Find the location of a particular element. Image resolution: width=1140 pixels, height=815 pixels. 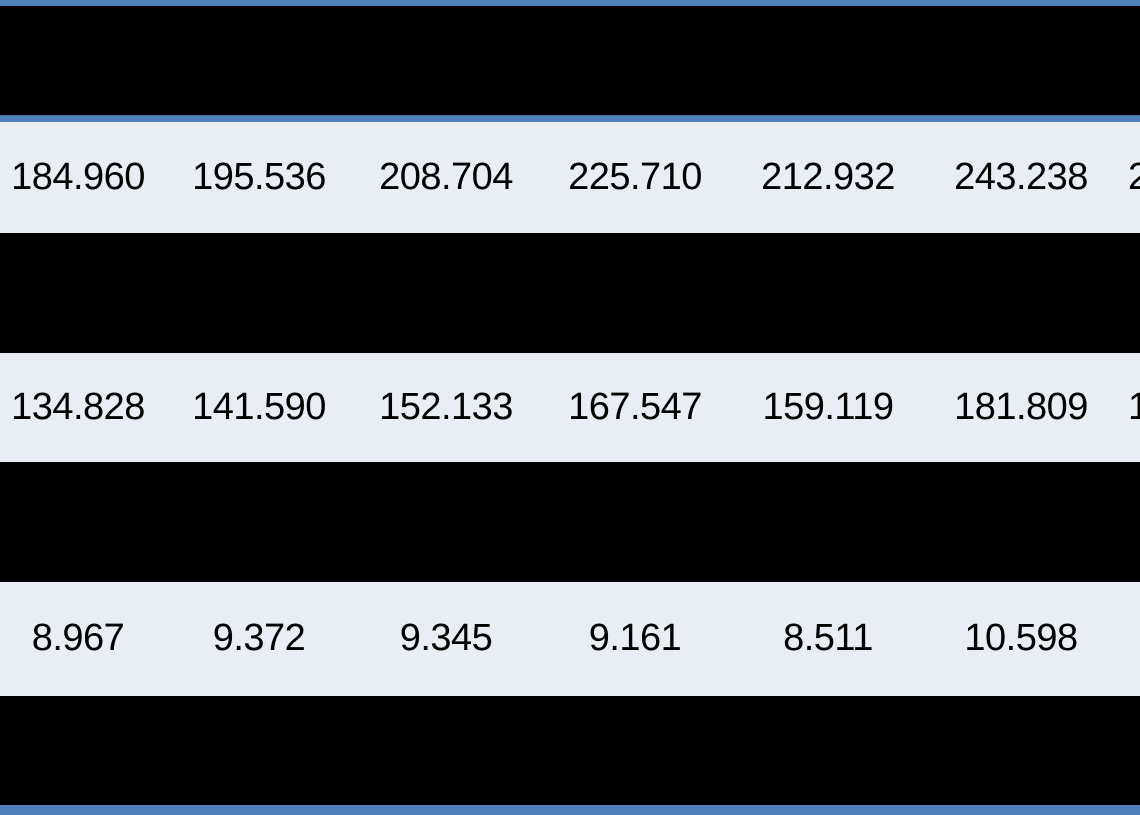

table-cell: 212.932 is located at coordinates (828, 176).